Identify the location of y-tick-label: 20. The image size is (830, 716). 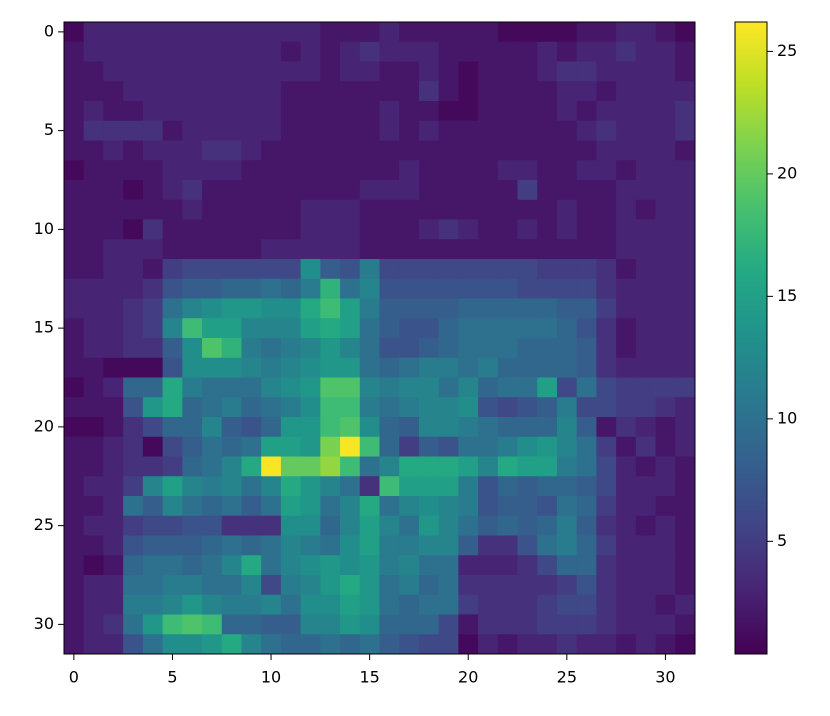
(44, 425).